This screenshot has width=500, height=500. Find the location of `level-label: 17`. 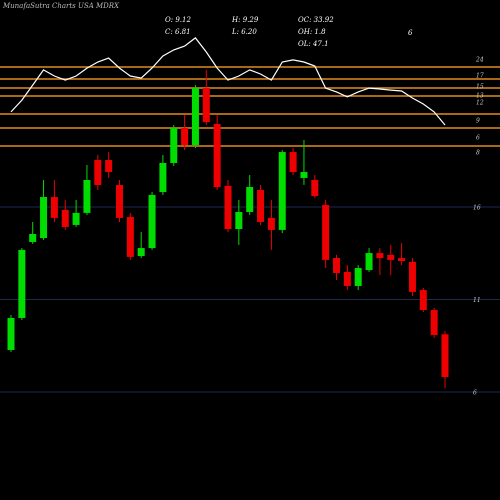

level-label: 17 is located at coordinates (480, 76).